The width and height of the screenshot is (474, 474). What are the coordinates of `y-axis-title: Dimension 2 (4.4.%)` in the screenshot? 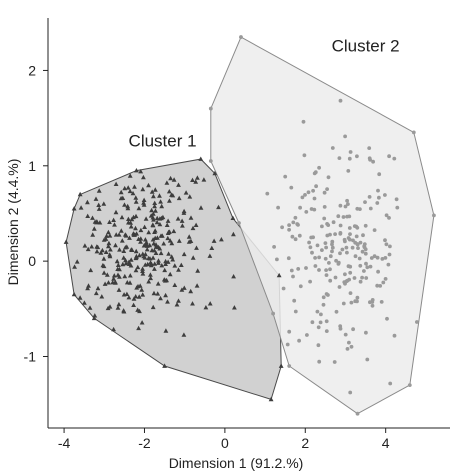 It's located at (13, 222).